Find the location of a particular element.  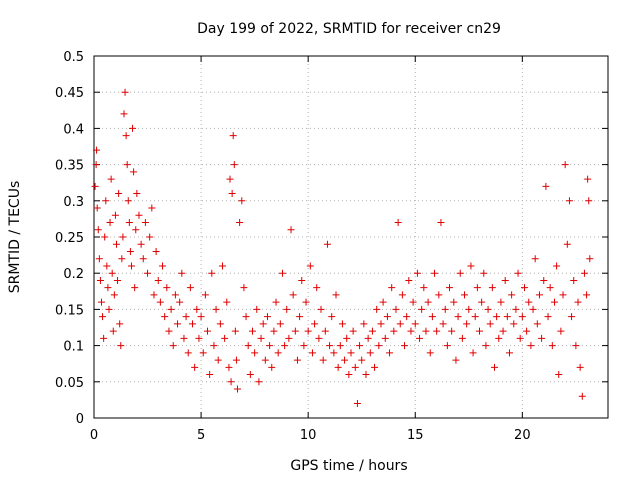

y-tick-label: 0.5 is located at coordinates (73, 57).